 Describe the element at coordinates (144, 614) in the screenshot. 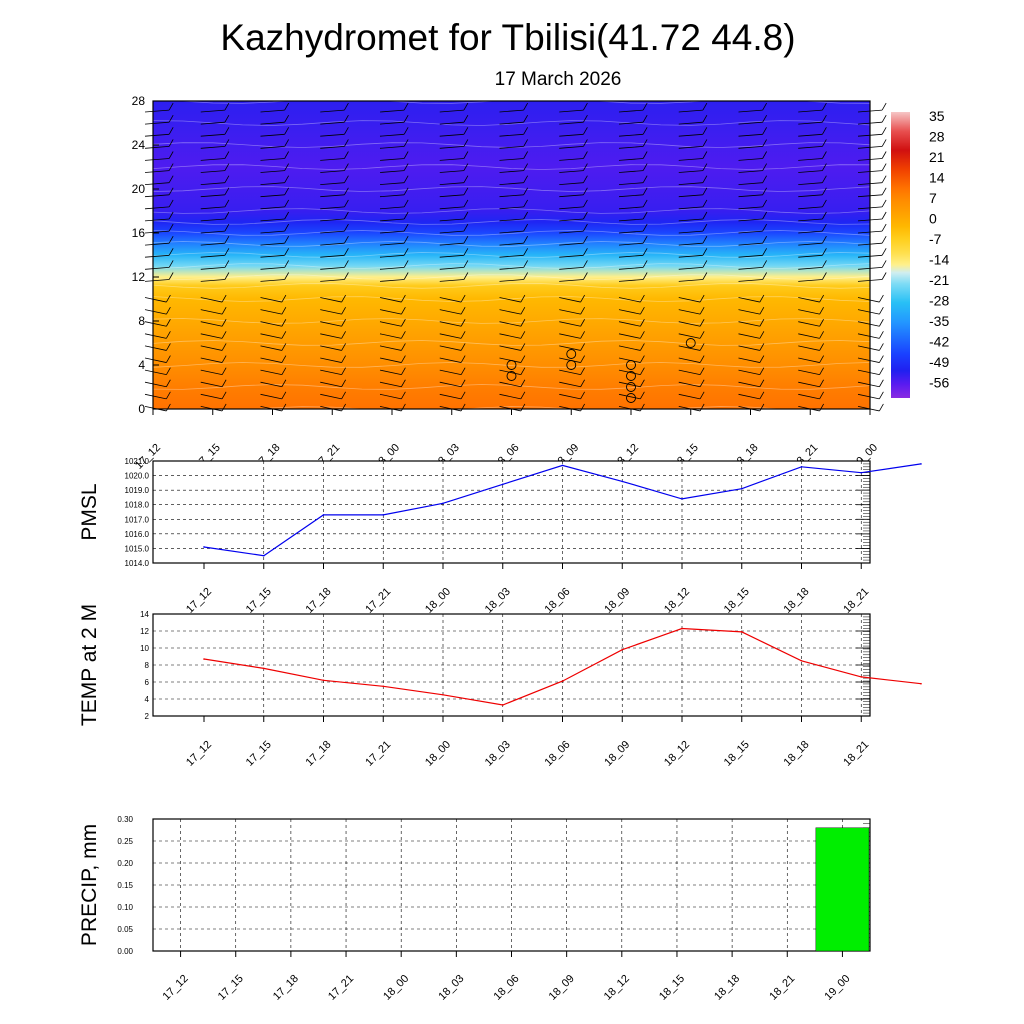

I see `y-tick-label: 14` at that location.